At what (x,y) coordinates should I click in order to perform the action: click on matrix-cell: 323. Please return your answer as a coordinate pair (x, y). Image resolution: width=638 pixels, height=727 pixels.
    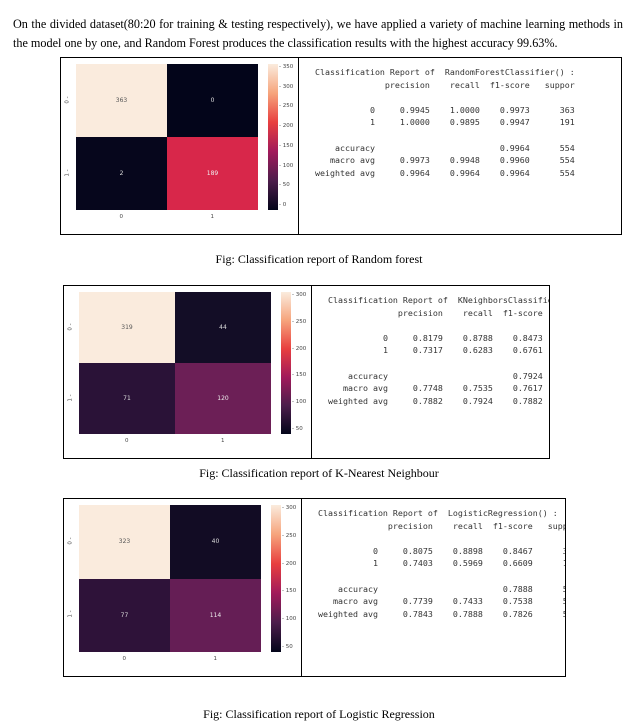
    Looking at the image, I should click on (124, 542).